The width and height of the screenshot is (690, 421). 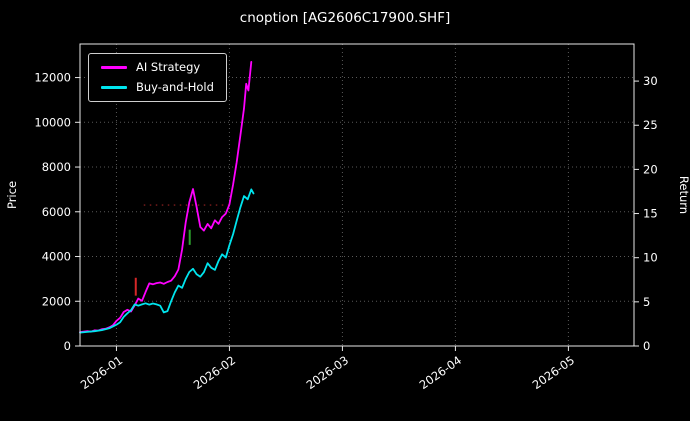 I want to click on legend-label-ai-strategy: AI Strategy, so click(x=168, y=67).